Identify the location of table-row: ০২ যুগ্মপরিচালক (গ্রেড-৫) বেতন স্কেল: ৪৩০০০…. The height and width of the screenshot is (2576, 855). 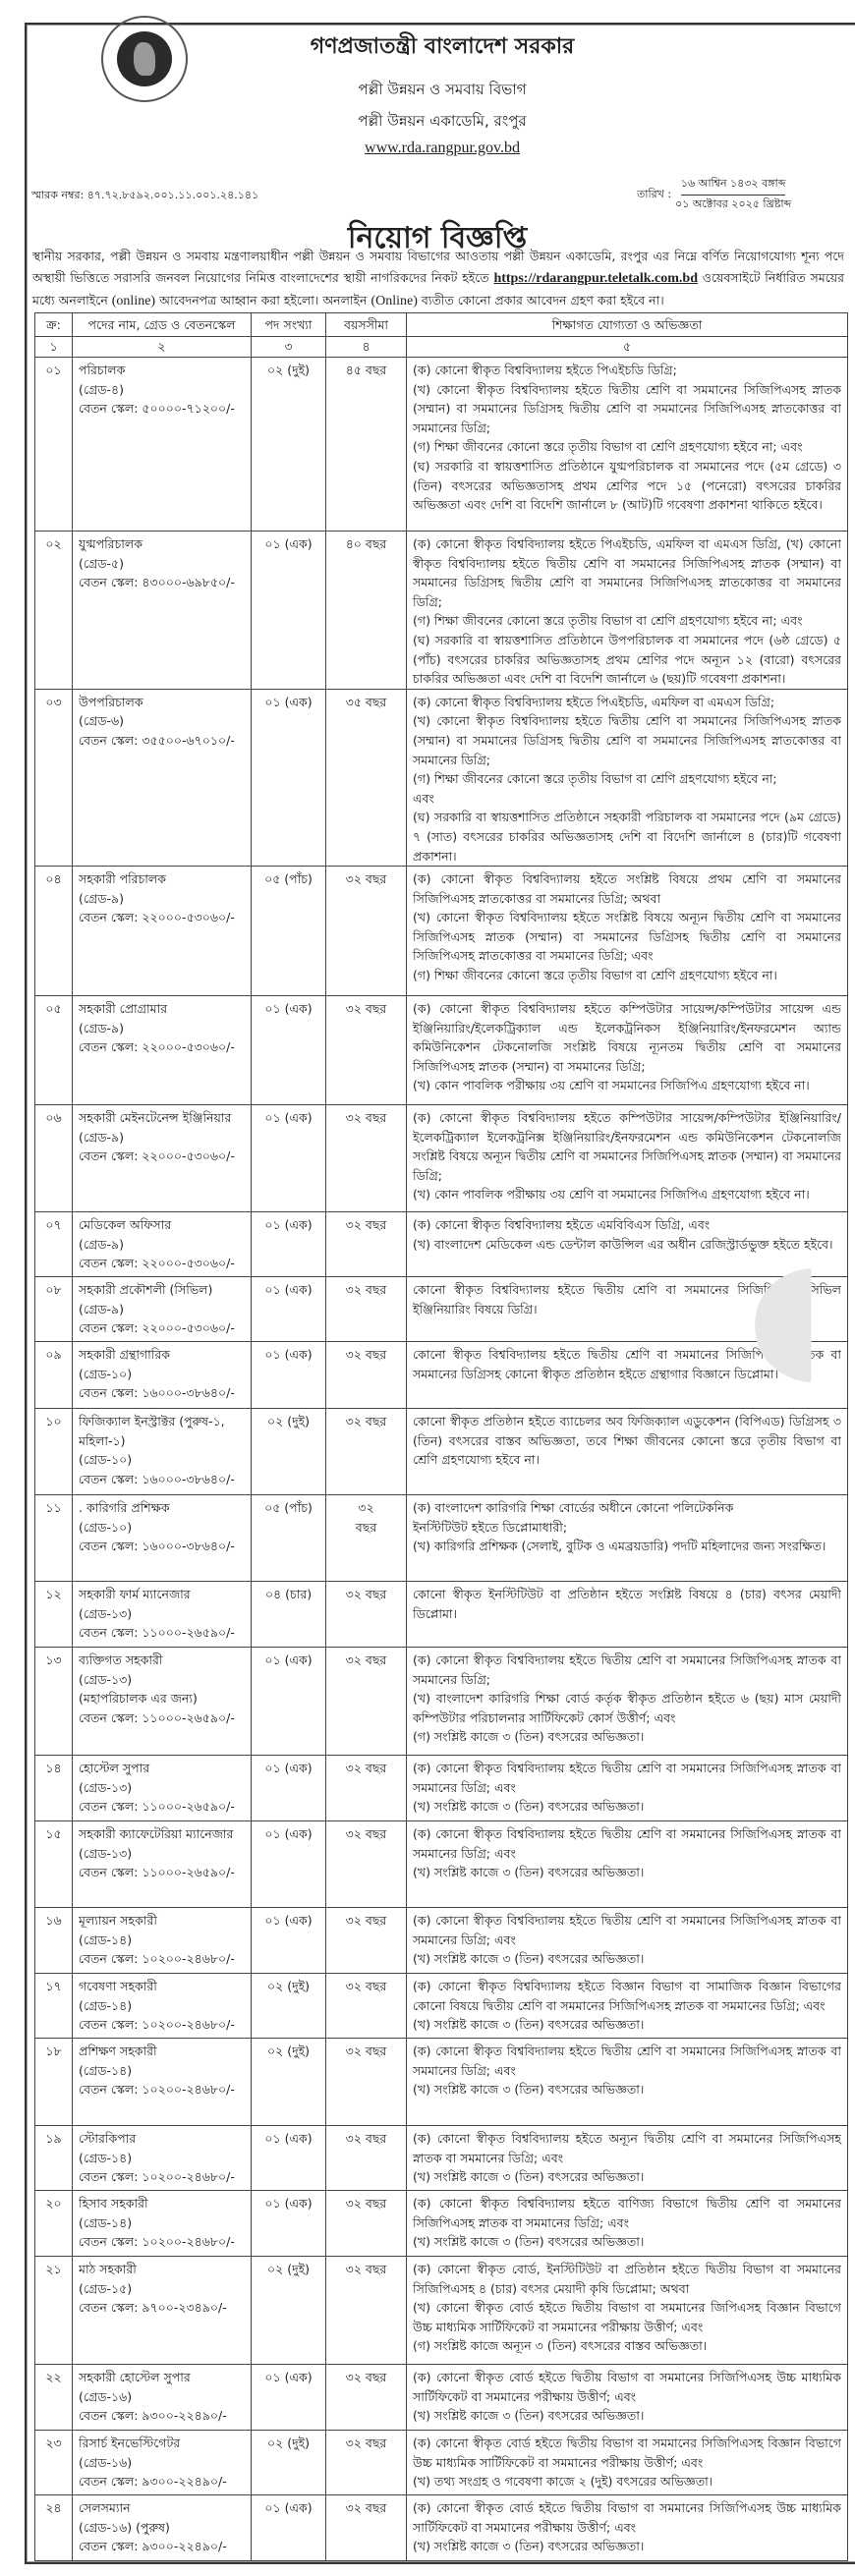
(441, 610).